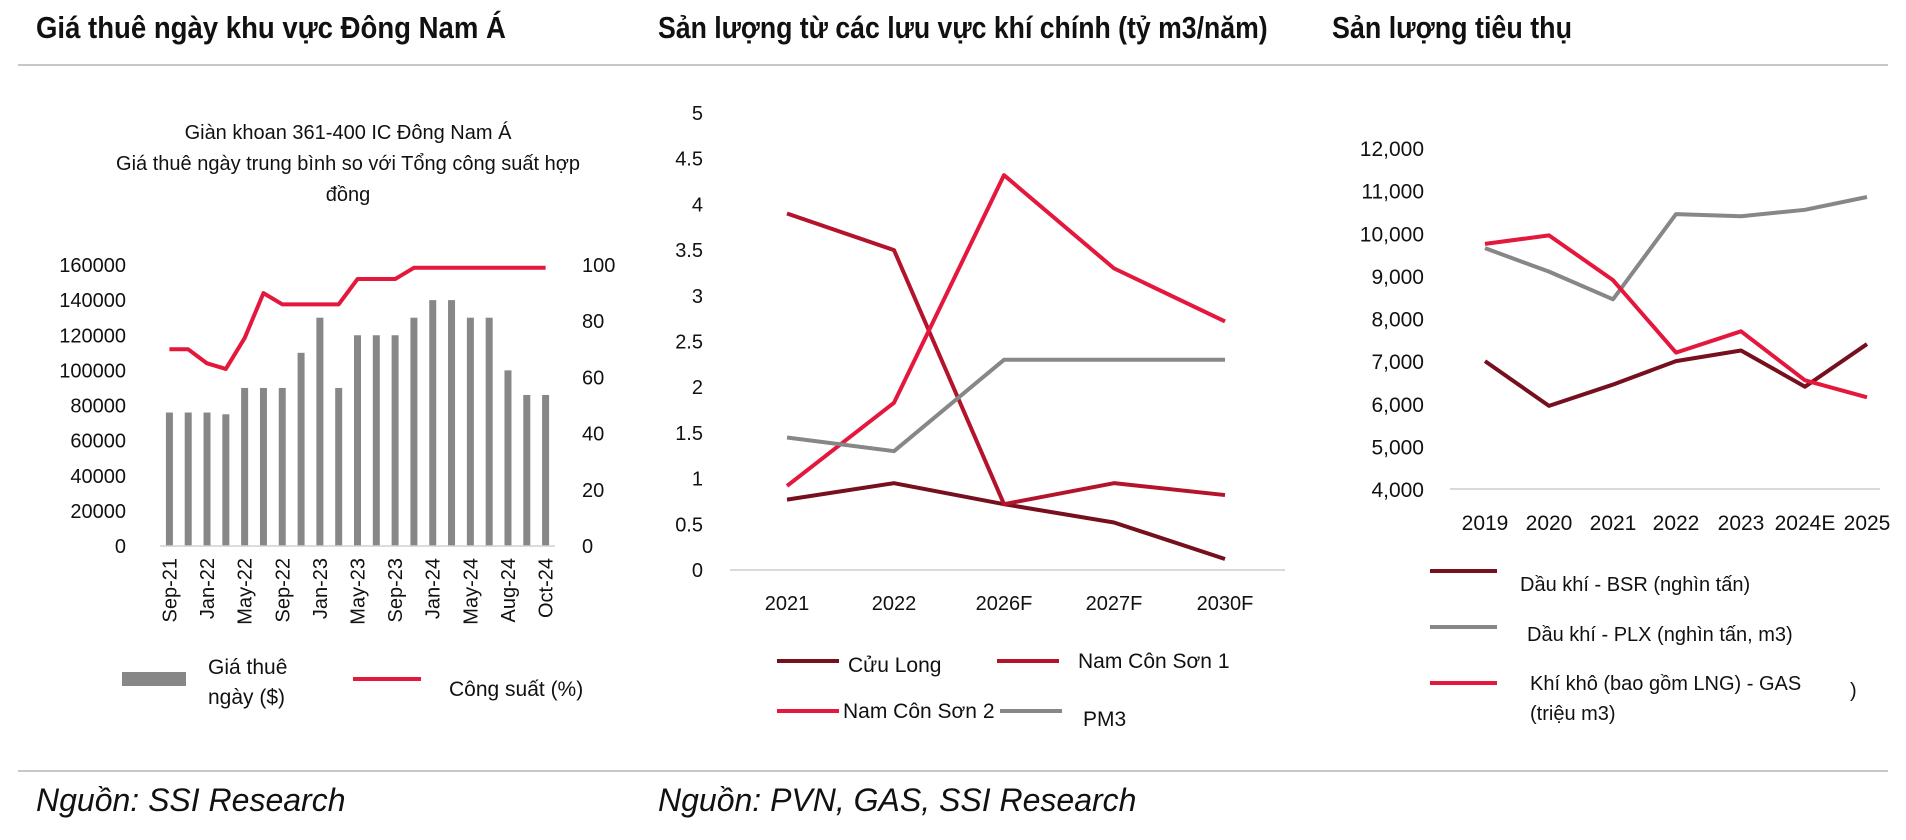 The image size is (1906, 840). I want to click on chart2-y-tick-label: 5, so click(697, 114).